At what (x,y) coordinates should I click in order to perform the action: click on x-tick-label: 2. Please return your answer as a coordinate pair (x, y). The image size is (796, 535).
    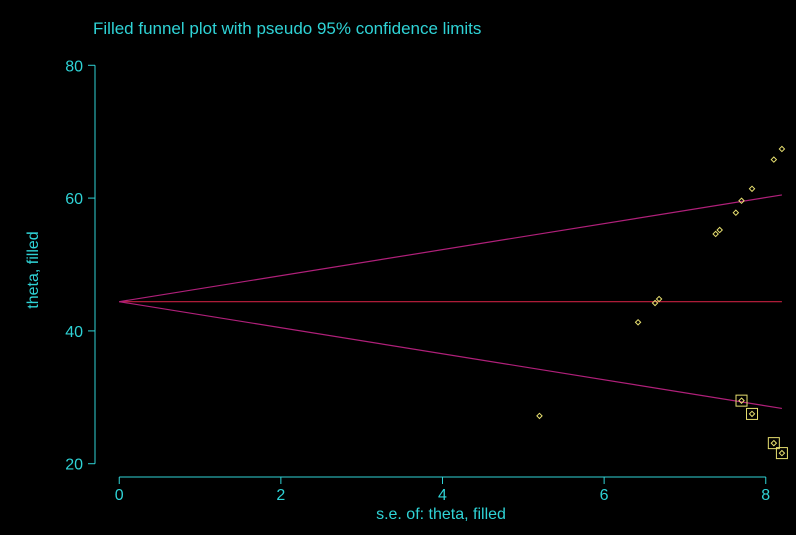
    Looking at the image, I should click on (280, 495).